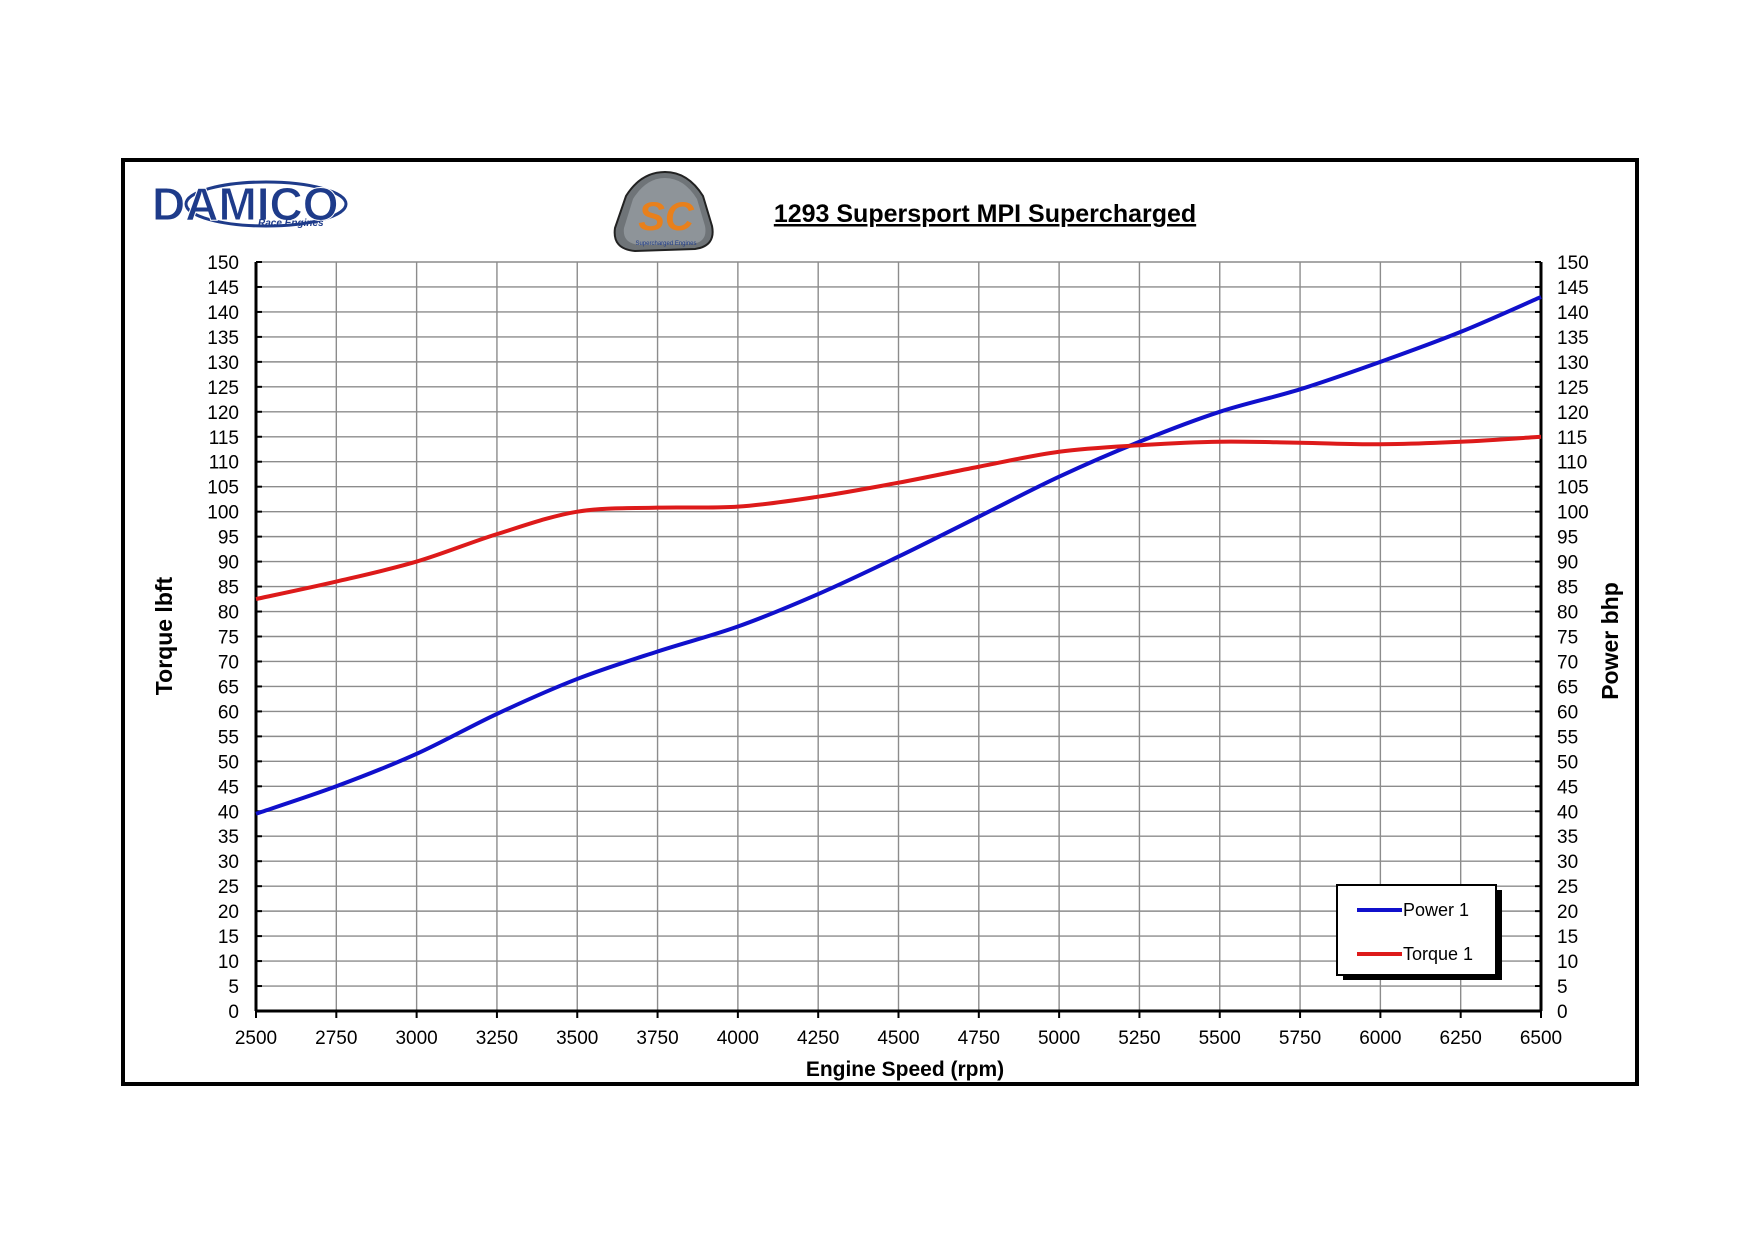 This screenshot has height=1240, width=1754. Describe the element at coordinates (1572, 463) in the screenshot. I see `y-tick-label-right: 110` at that location.